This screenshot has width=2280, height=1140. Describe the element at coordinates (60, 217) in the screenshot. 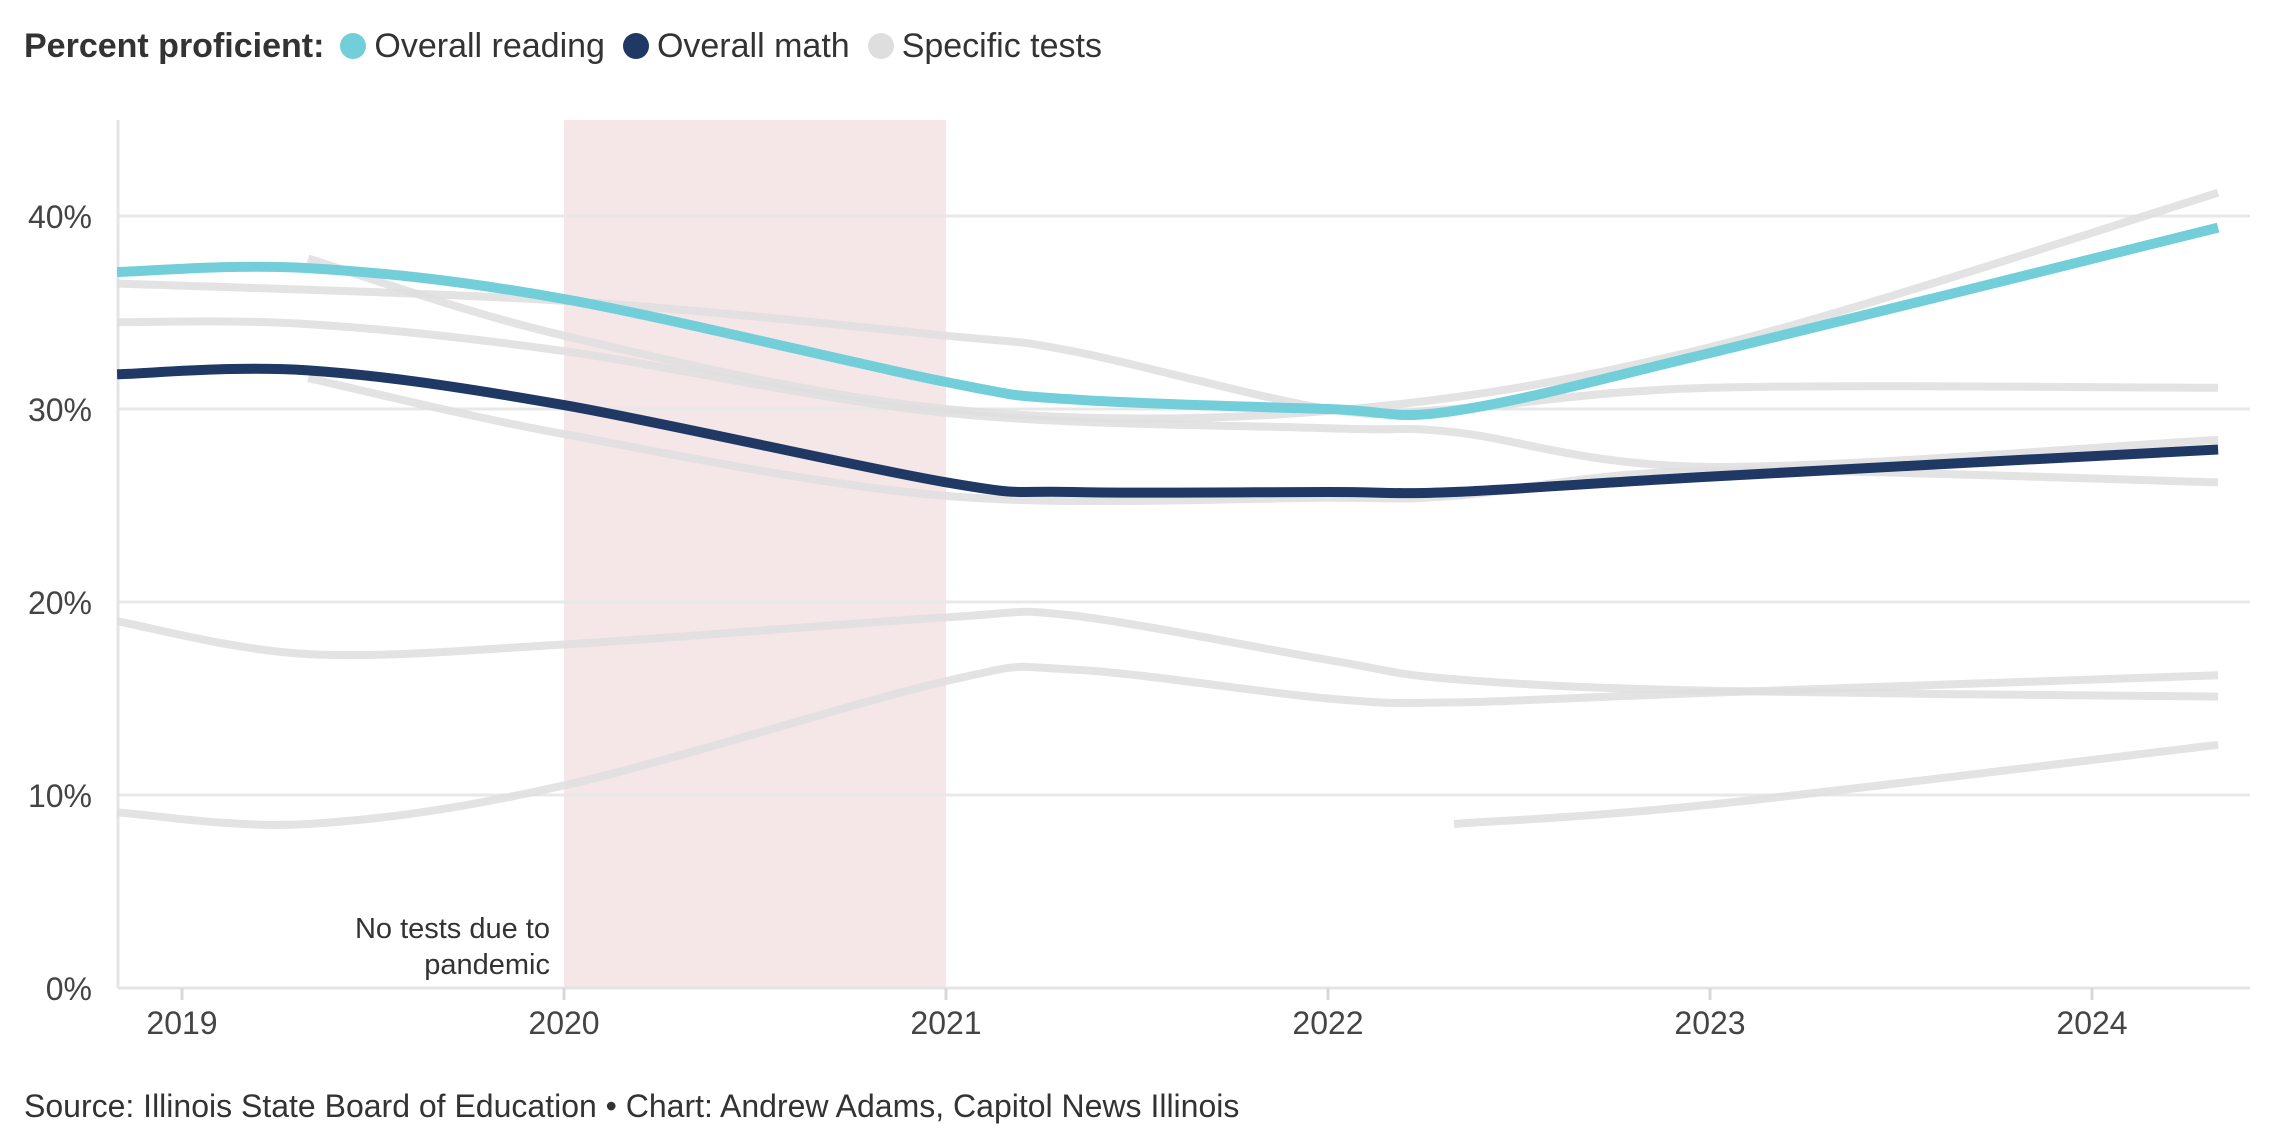

I see `y-tick-label: 40%` at that location.